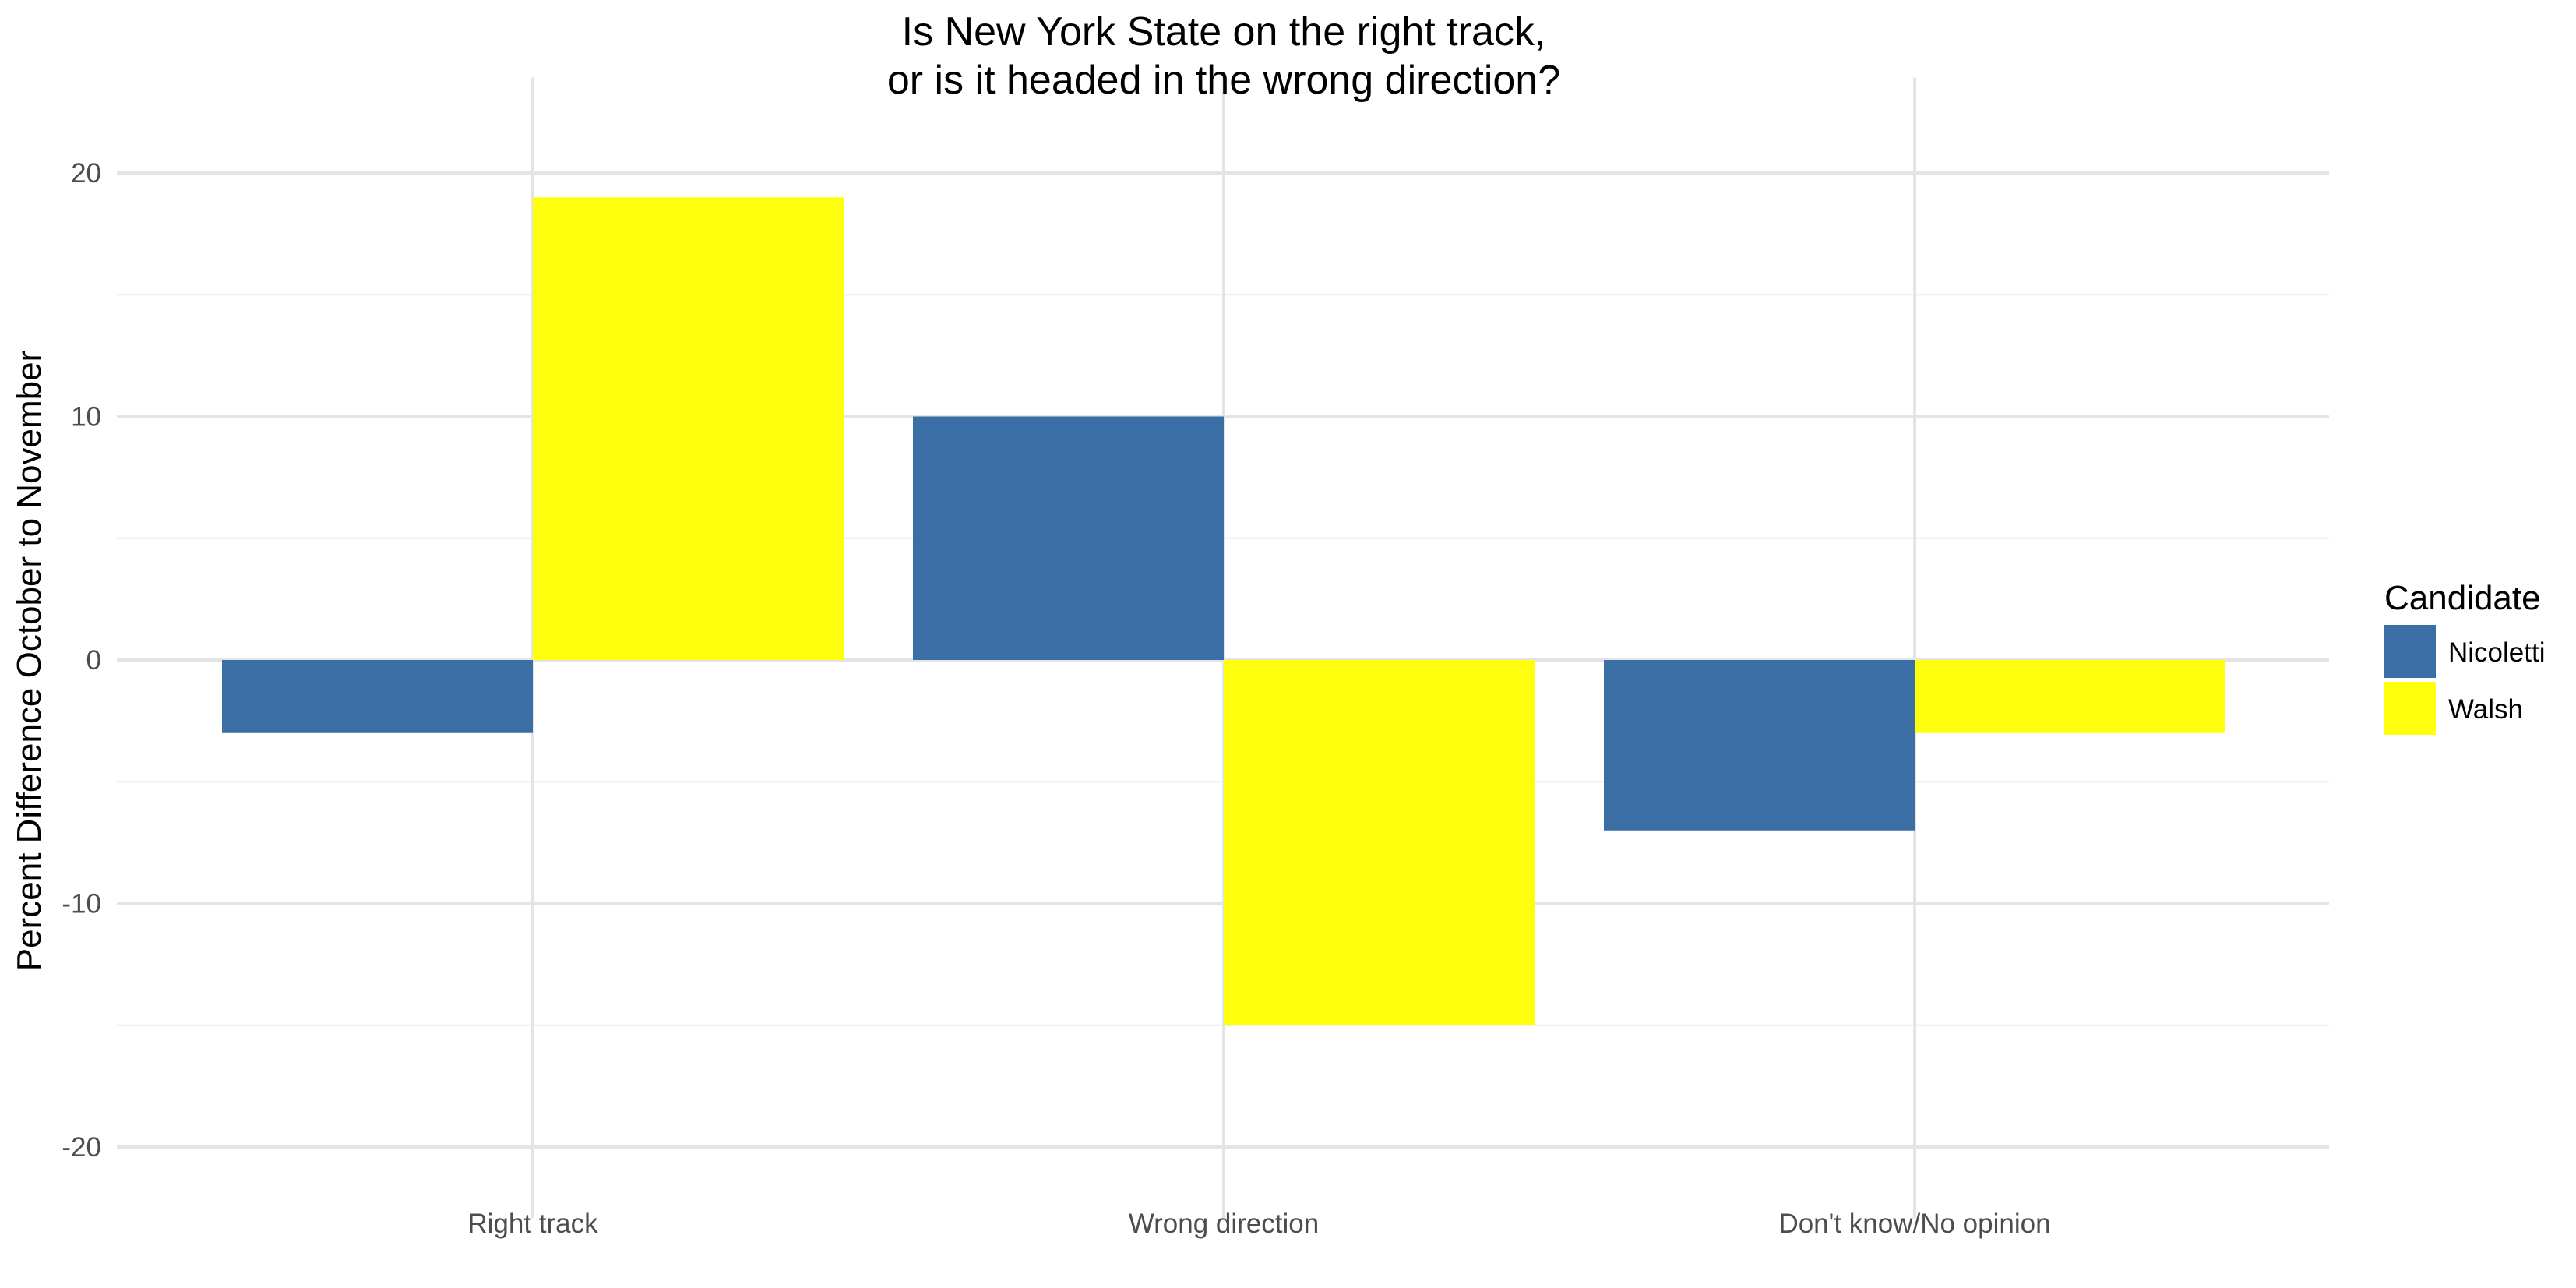 The image size is (2576, 1288). Describe the element at coordinates (93, 660) in the screenshot. I see `y-tick-label: 0` at that location.